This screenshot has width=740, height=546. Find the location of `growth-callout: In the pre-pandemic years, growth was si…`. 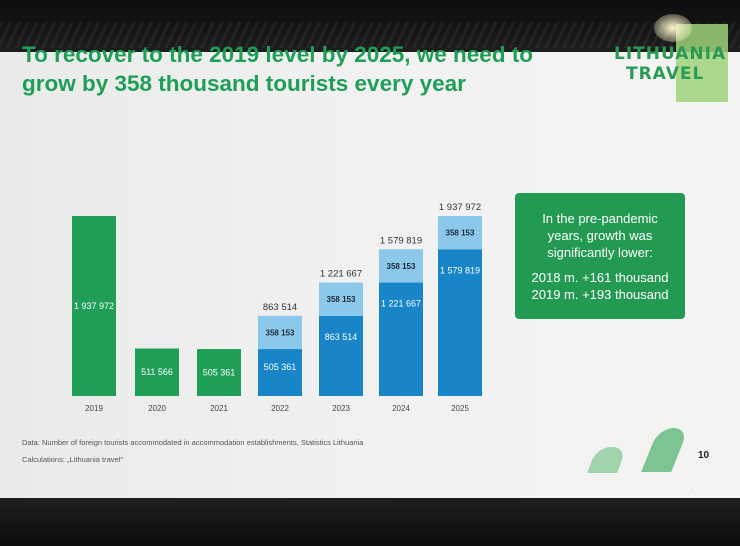

growth-callout: In the pre-pandemic years, growth was si… is located at coordinates (600, 256).